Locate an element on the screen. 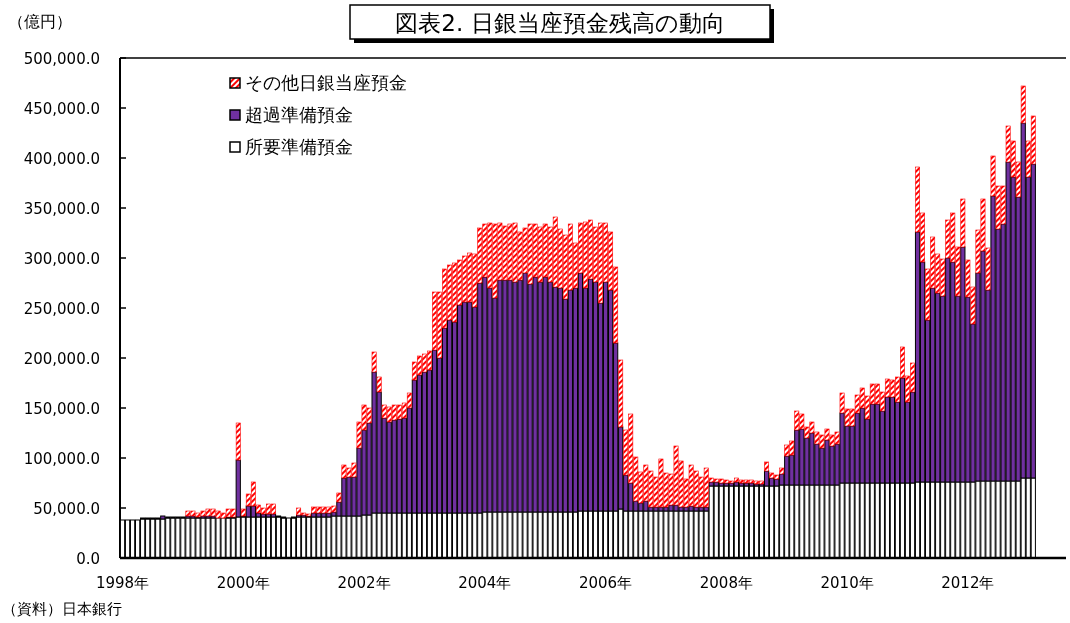  x-tick-label: 2006年 is located at coordinates (605, 583).